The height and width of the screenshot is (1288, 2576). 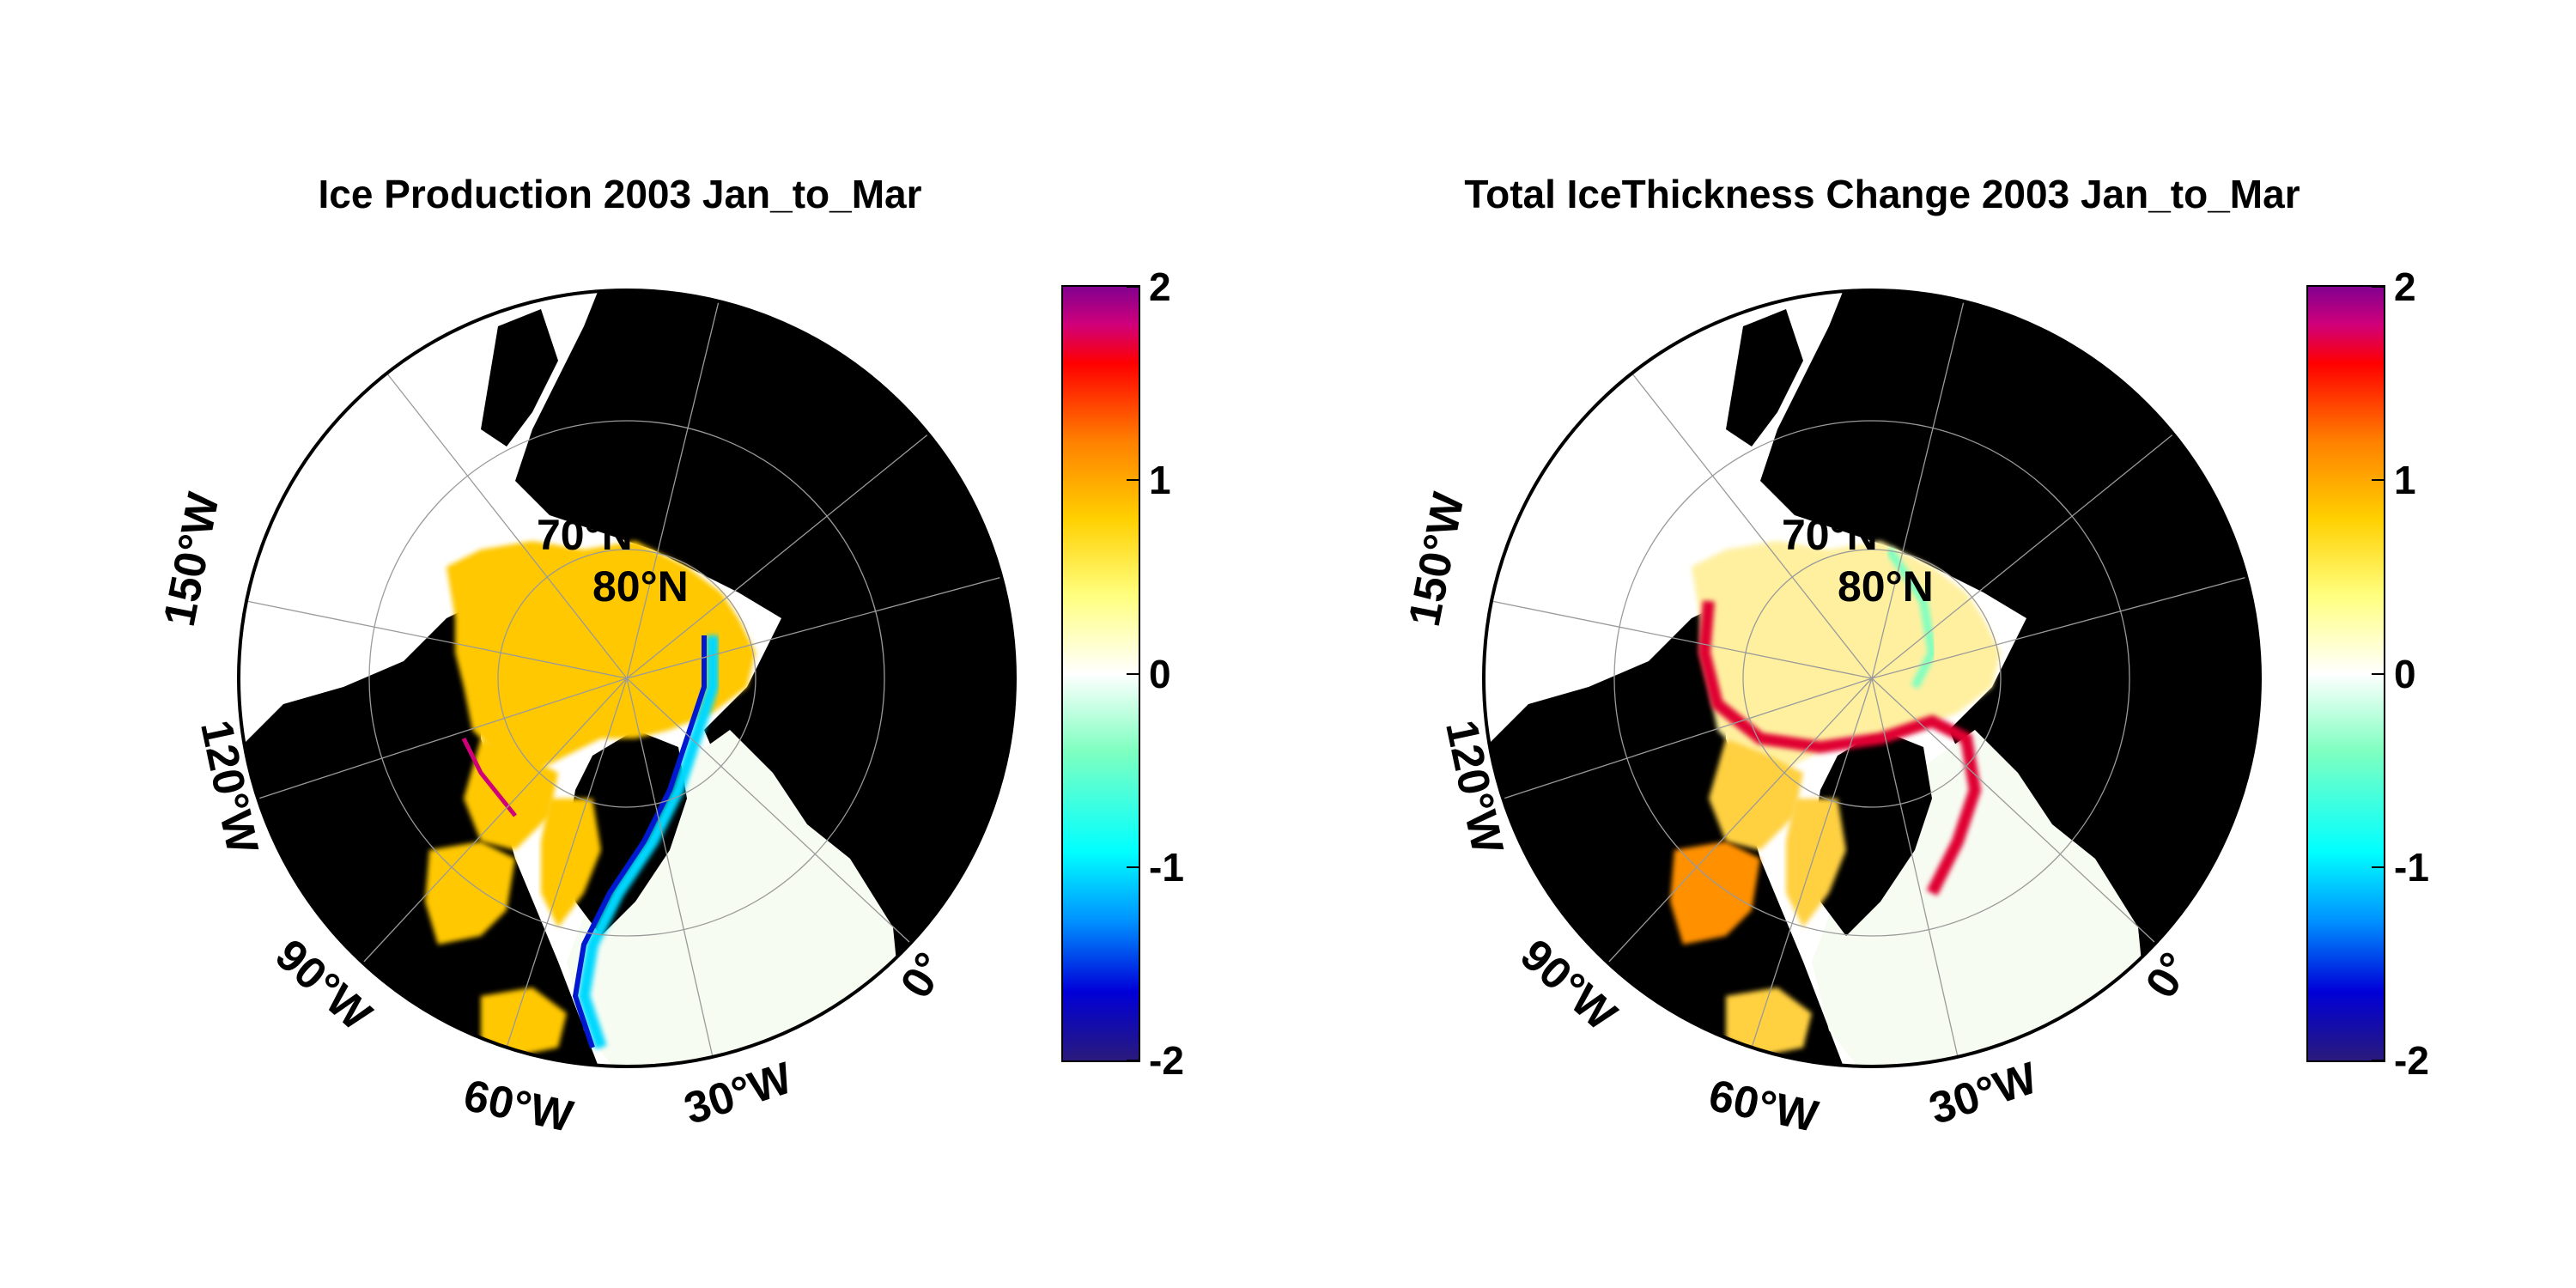 What do you see at coordinates (619, 194) in the screenshot?
I see `panel-title: Ice Production 2003 Jan_to_Mar` at bounding box center [619, 194].